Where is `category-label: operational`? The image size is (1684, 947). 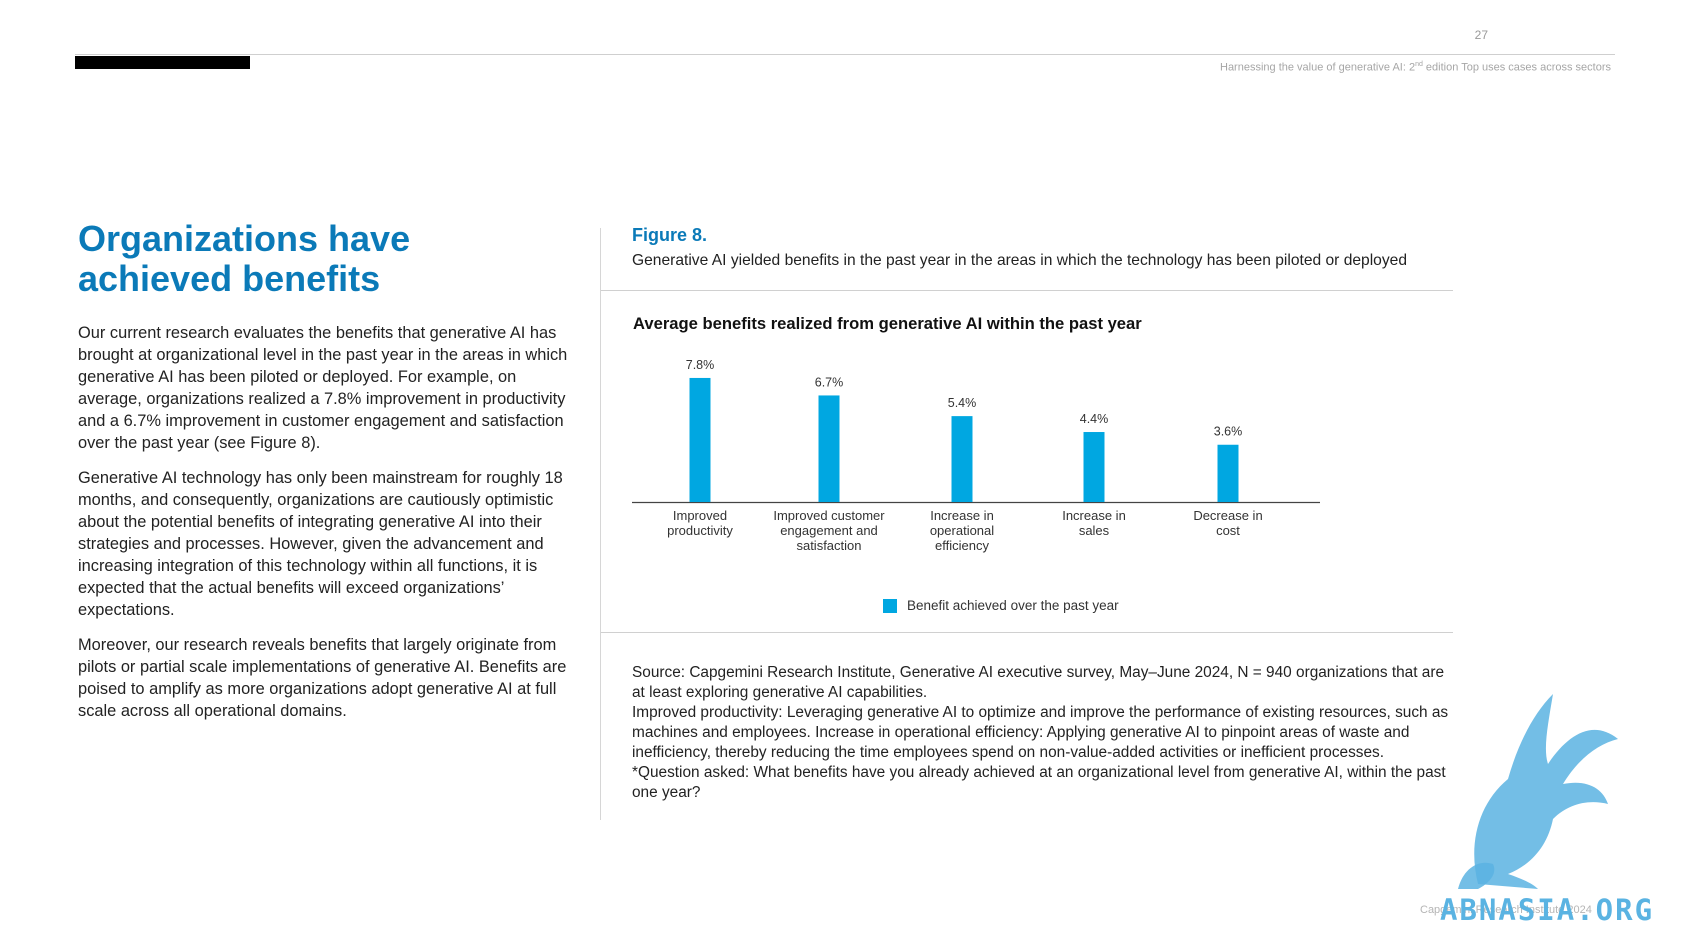 category-label: operational is located at coordinates (962, 530).